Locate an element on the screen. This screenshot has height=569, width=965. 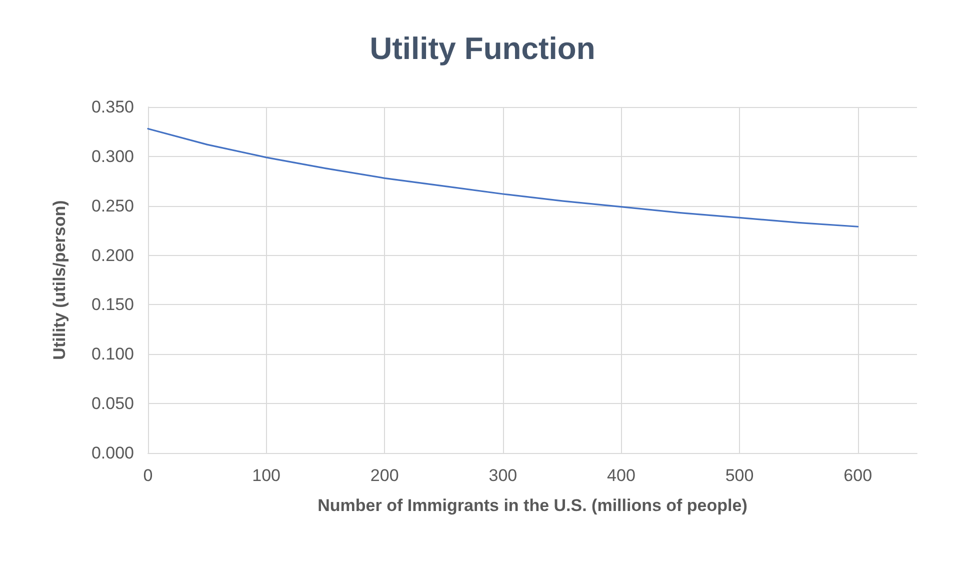
x-tick-label: 0 is located at coordinates (148, 475).